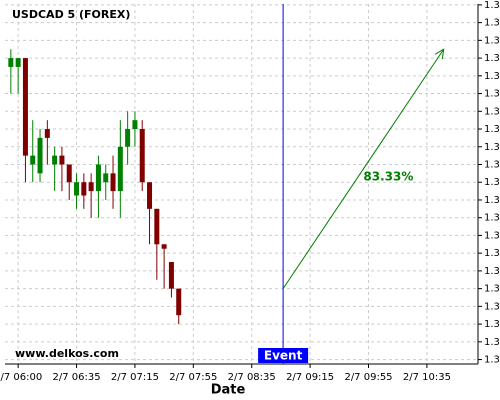 The height and width of the screenshot is (400, 500). What do you see at coordinates (492, 111) in the screenshot?
I see `y-tick-label: 1.3604` at bounding box center [492, 111].